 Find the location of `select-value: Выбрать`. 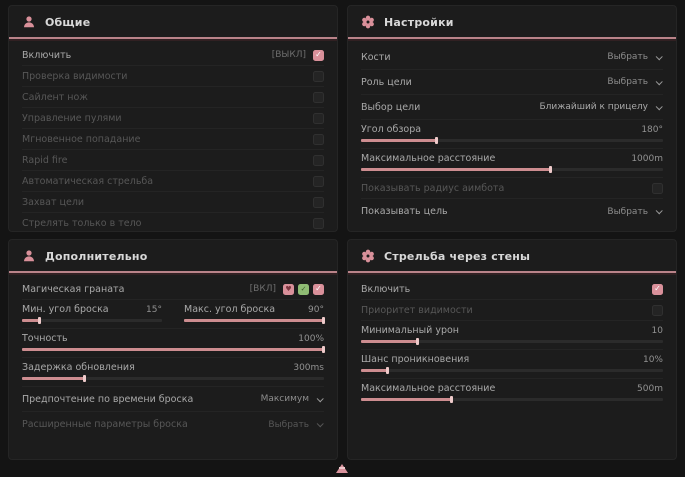

select-value: Выбрать is located at coordinates (627, 57).